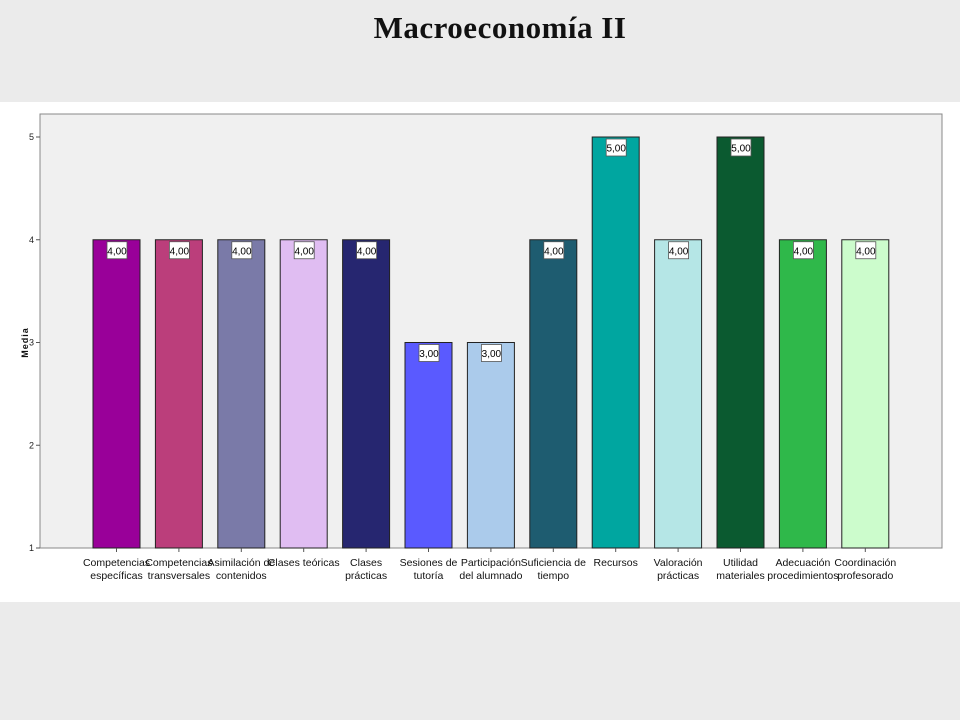 Image resolution: width=960 pixels, height=720 pixels. Describe the element at coordinates (802, 569) in the screenshot. I see `x-tick-label: Adecuación procedimientos` at that location.